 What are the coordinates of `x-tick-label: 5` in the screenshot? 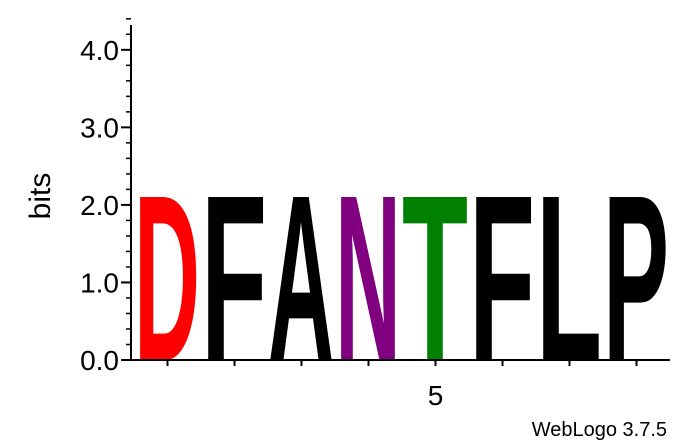 It's located at (436, 395).